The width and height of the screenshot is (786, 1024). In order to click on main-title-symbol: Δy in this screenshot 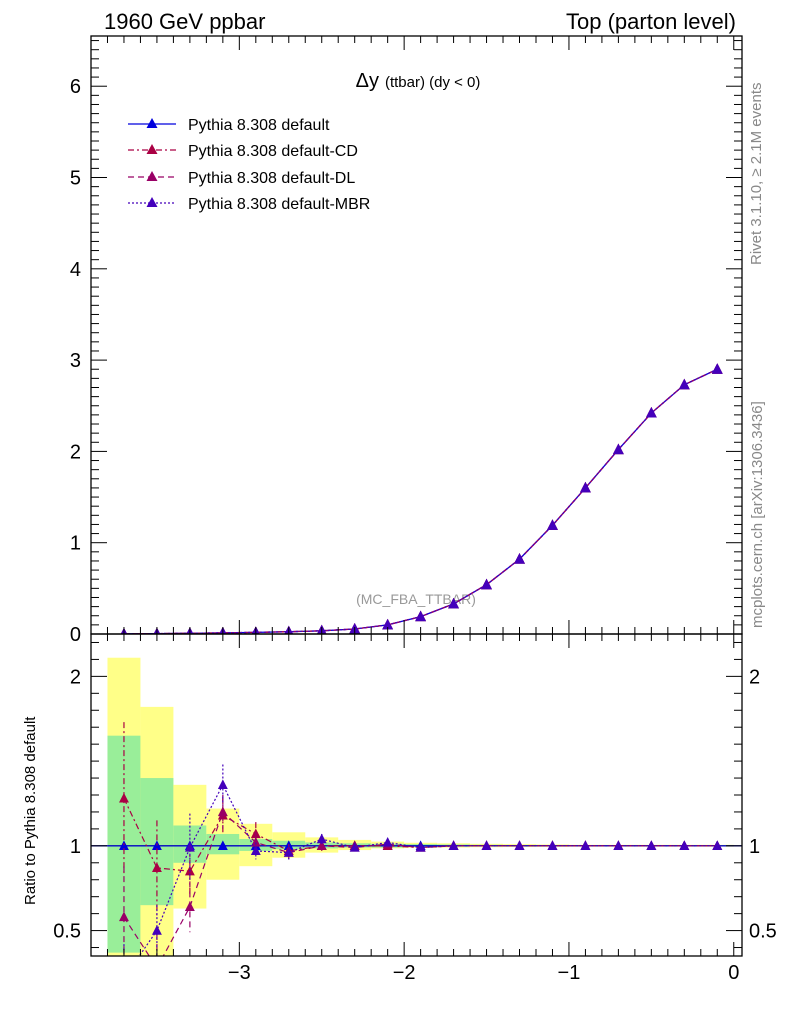, I will do `click(367, 81)`.